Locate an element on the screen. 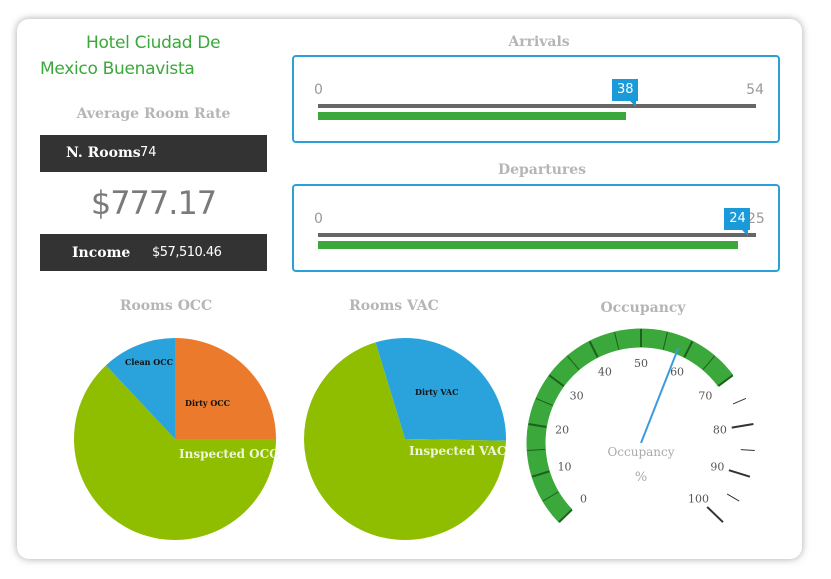 The width and height of the screenshot is (831, 579). gauge-tick-label: 20 is located at coordinates (562, 430).